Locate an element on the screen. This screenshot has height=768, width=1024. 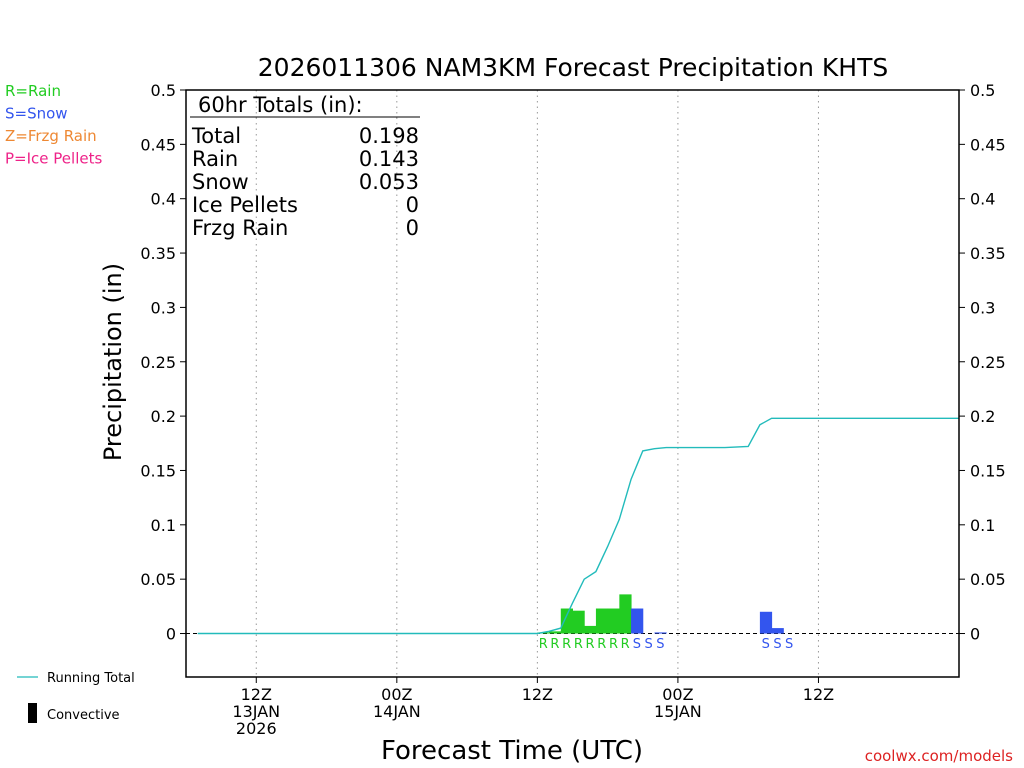
legend-convective-label: Convective is located at coordinates (83, 715).